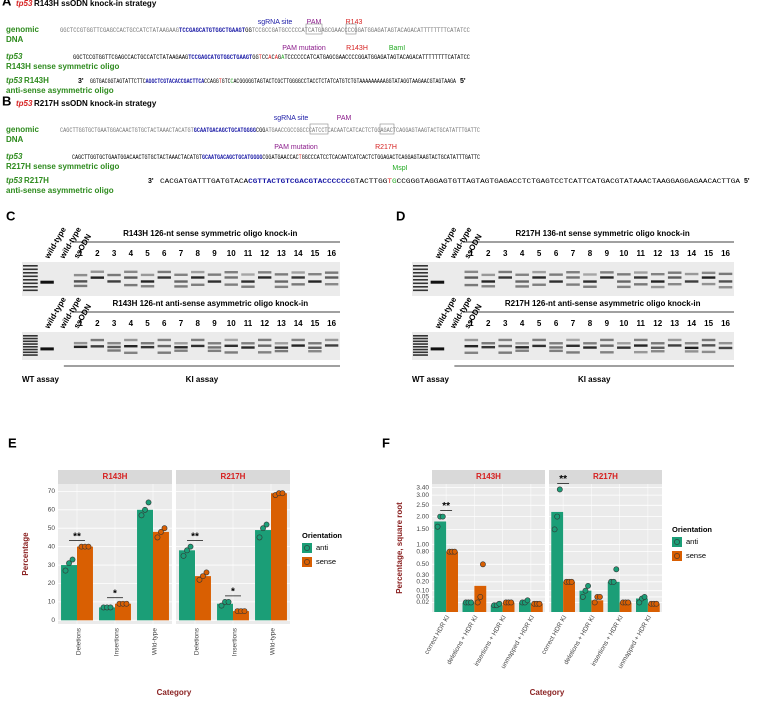 The width and height of the screenshot is (760, 706). What do you see at coordinates (231, 253) in the screenshot?
I see `lane-number: 10` at bounding box center [231, 253].